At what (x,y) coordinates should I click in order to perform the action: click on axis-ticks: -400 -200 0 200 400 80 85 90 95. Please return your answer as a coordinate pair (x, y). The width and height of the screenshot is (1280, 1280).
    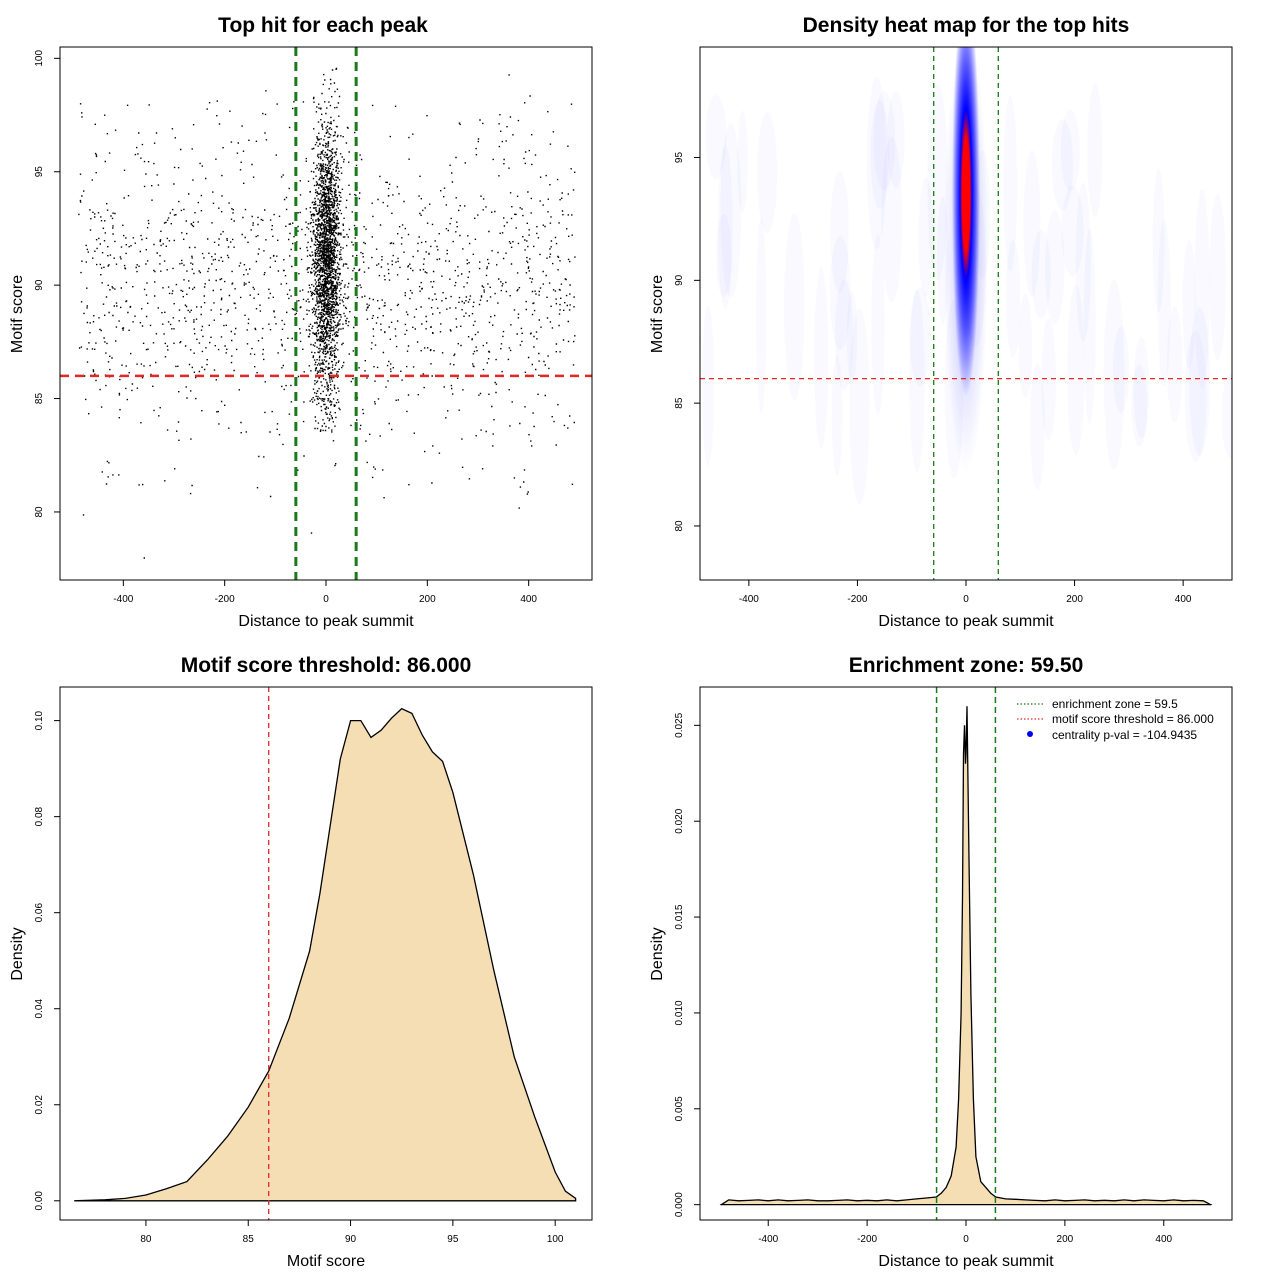
    Looking at the image, I should click on (933, 378).